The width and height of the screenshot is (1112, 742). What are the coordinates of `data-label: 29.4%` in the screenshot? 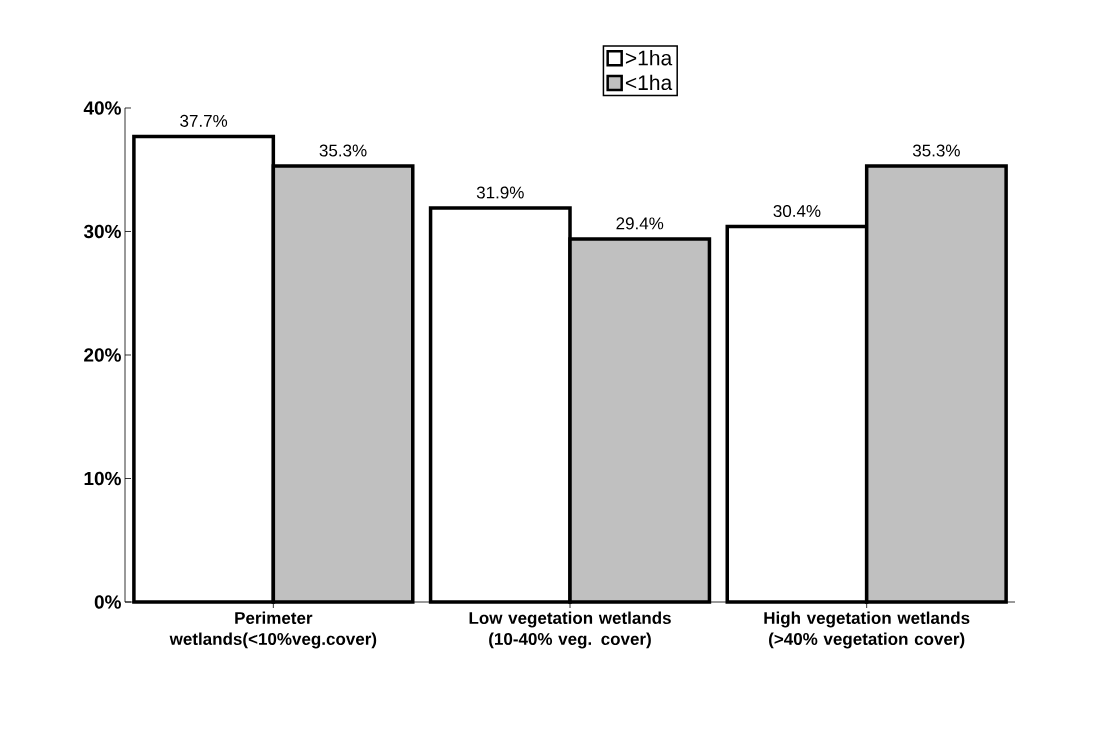 It's located at (640, 223).